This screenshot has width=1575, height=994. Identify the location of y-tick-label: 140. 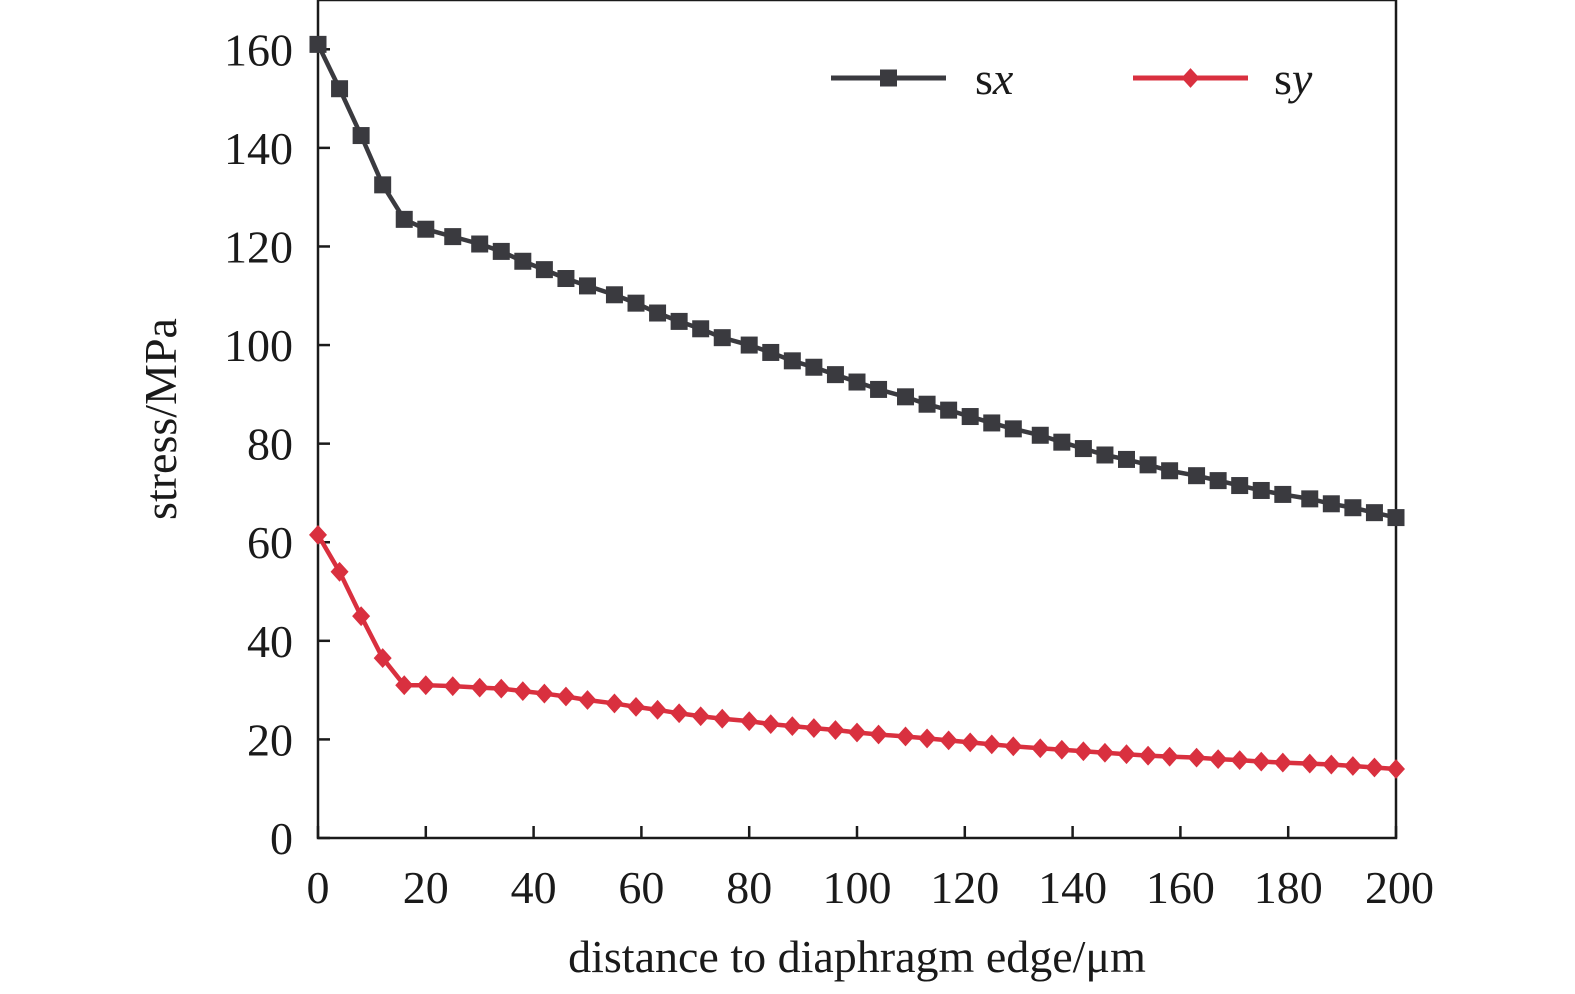
(258, 148).